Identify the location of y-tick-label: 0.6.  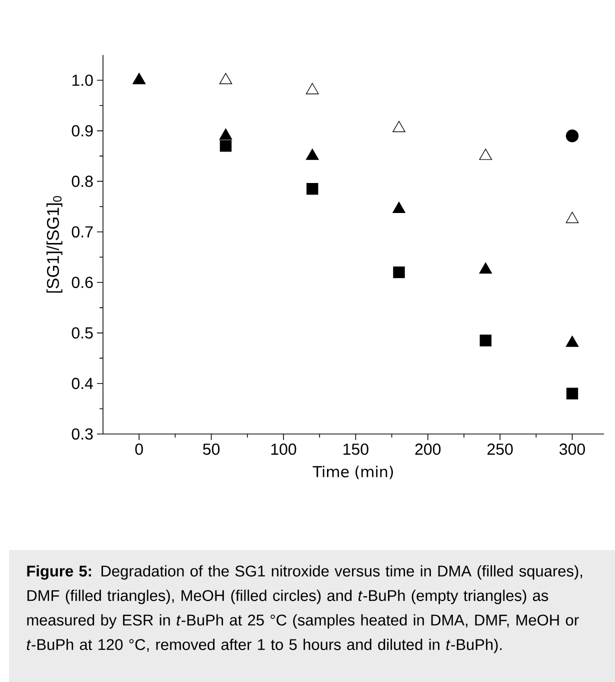
(82, 282).